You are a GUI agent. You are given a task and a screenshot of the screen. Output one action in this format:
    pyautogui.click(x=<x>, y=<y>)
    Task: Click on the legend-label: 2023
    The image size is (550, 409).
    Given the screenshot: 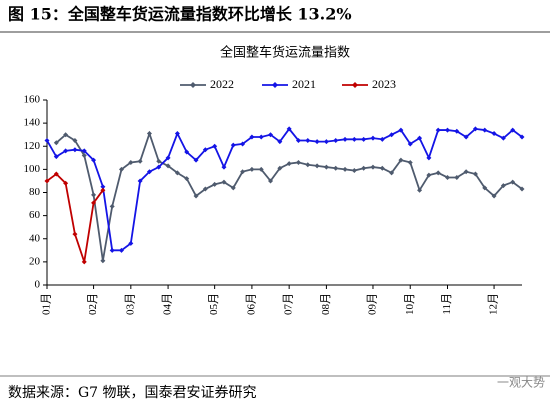 What is the action you would take?
    pyautogui.click(x=384, y=84)
    